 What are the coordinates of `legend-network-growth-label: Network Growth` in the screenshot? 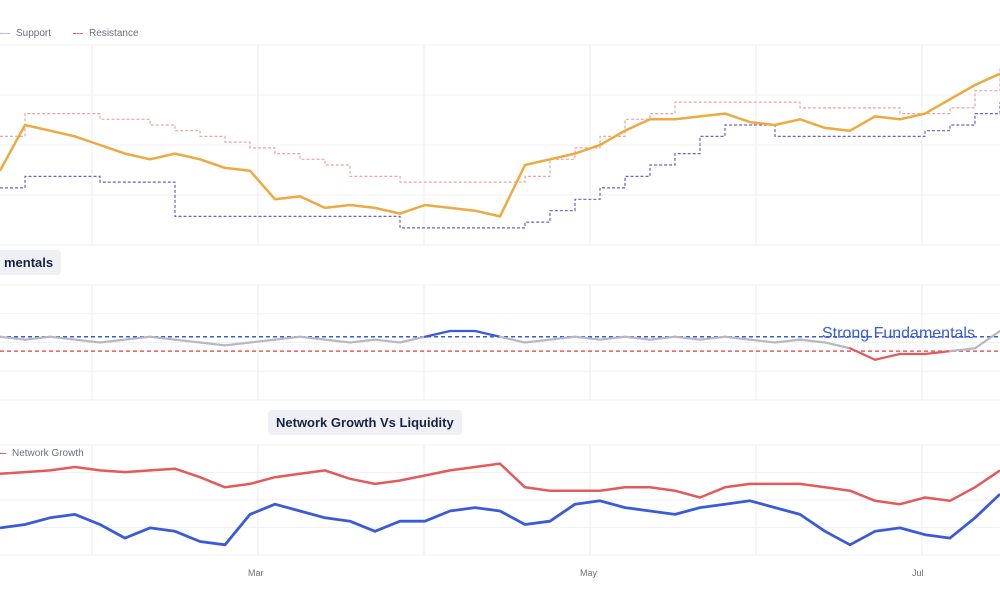 It's located at (48, 453).